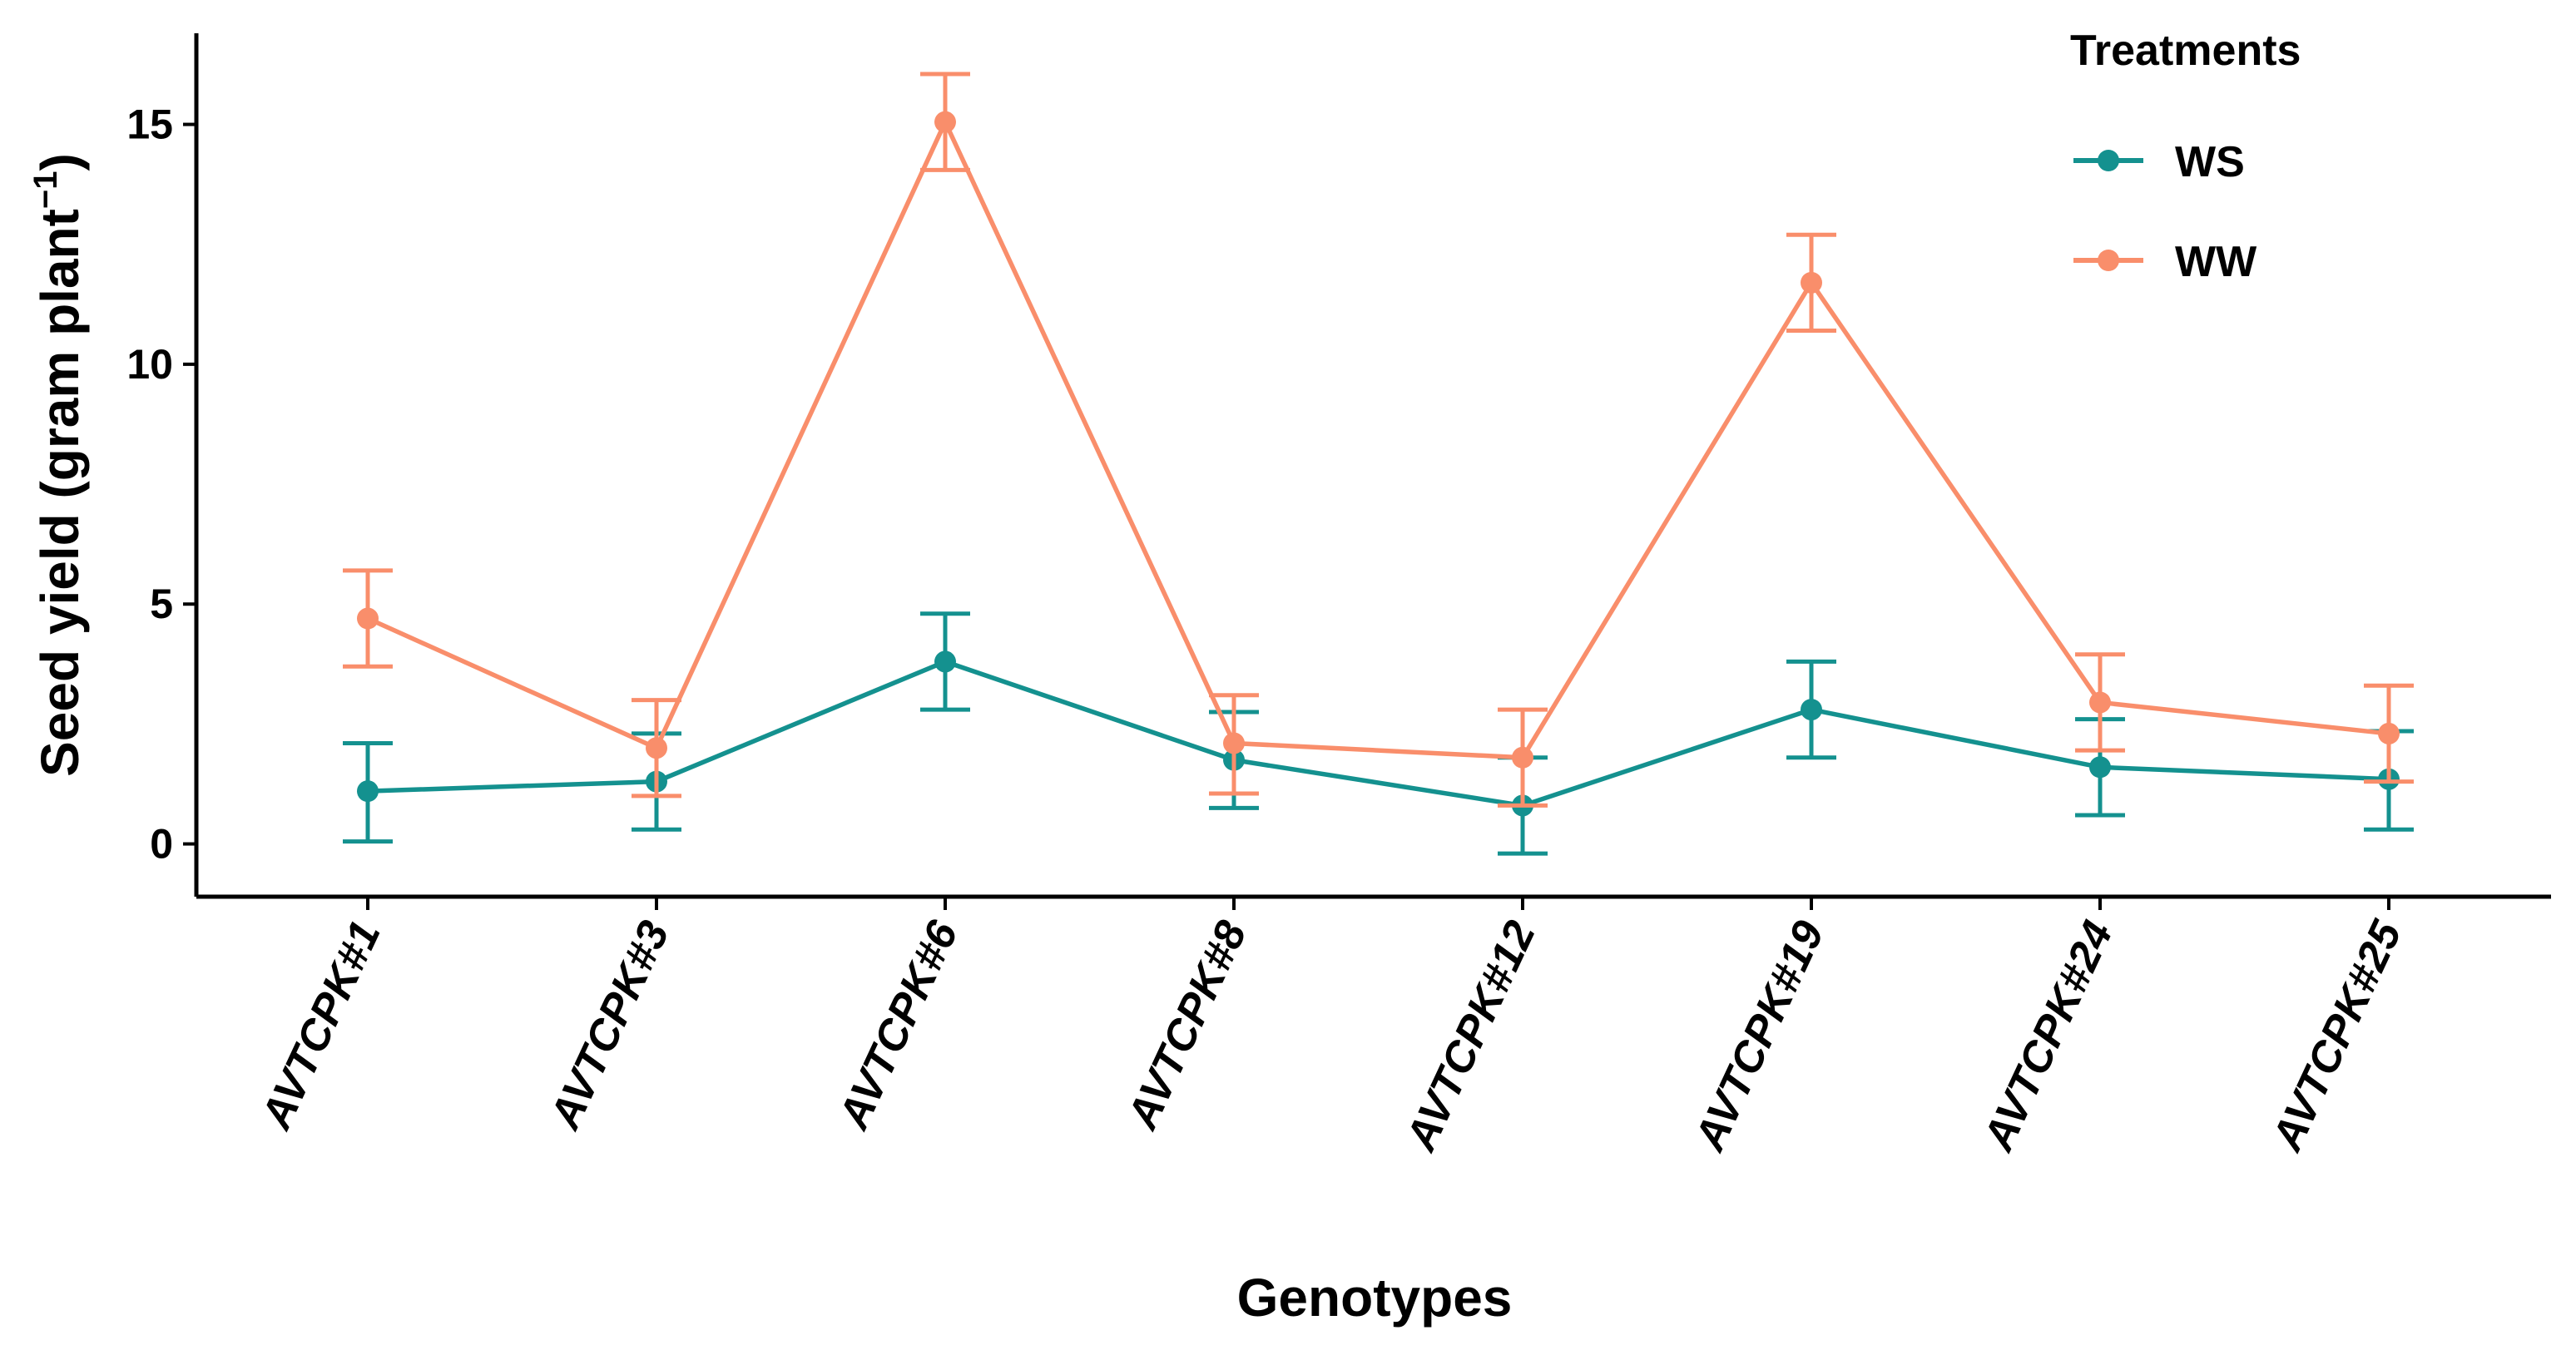  Describe the element at coordinates (609, 1025) in the screenshot. I see `x-tick-label: AVTCPK#3` at that location.